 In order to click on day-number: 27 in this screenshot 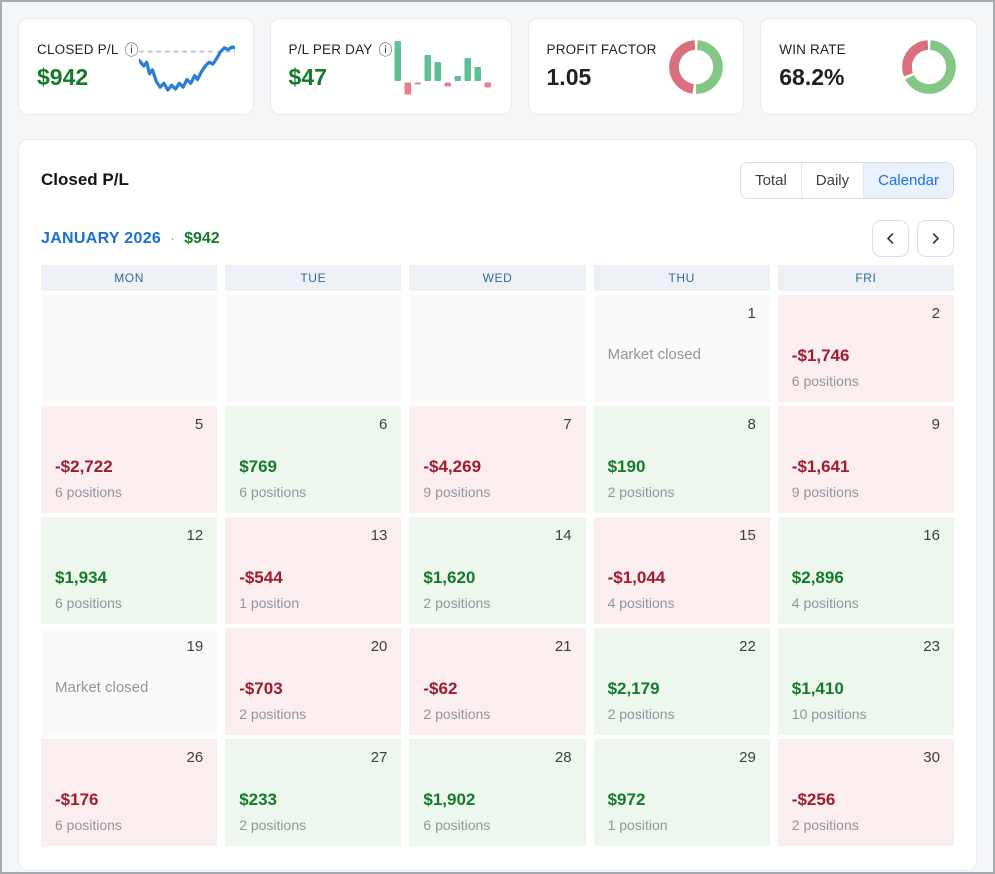, I will do `click(379, 757)`.